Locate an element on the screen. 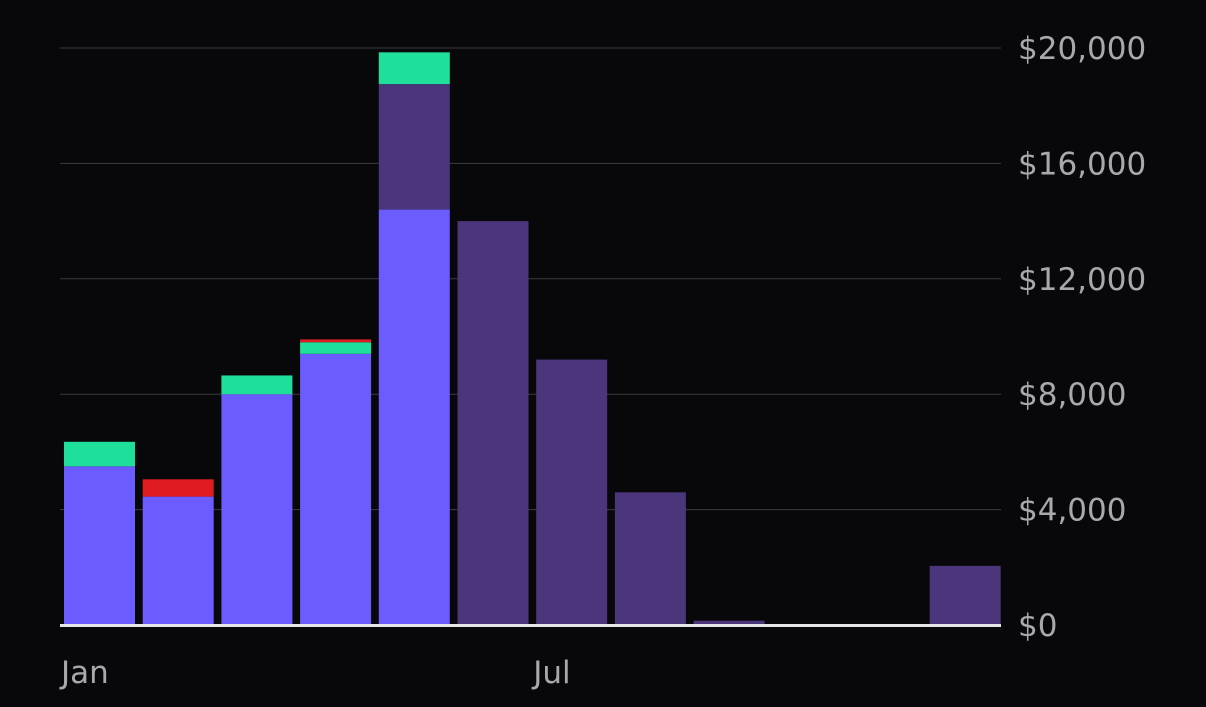 The width and height of the screenshot is (1206, 707). x-tick-label: Jan is located at coordinates (84, 673).